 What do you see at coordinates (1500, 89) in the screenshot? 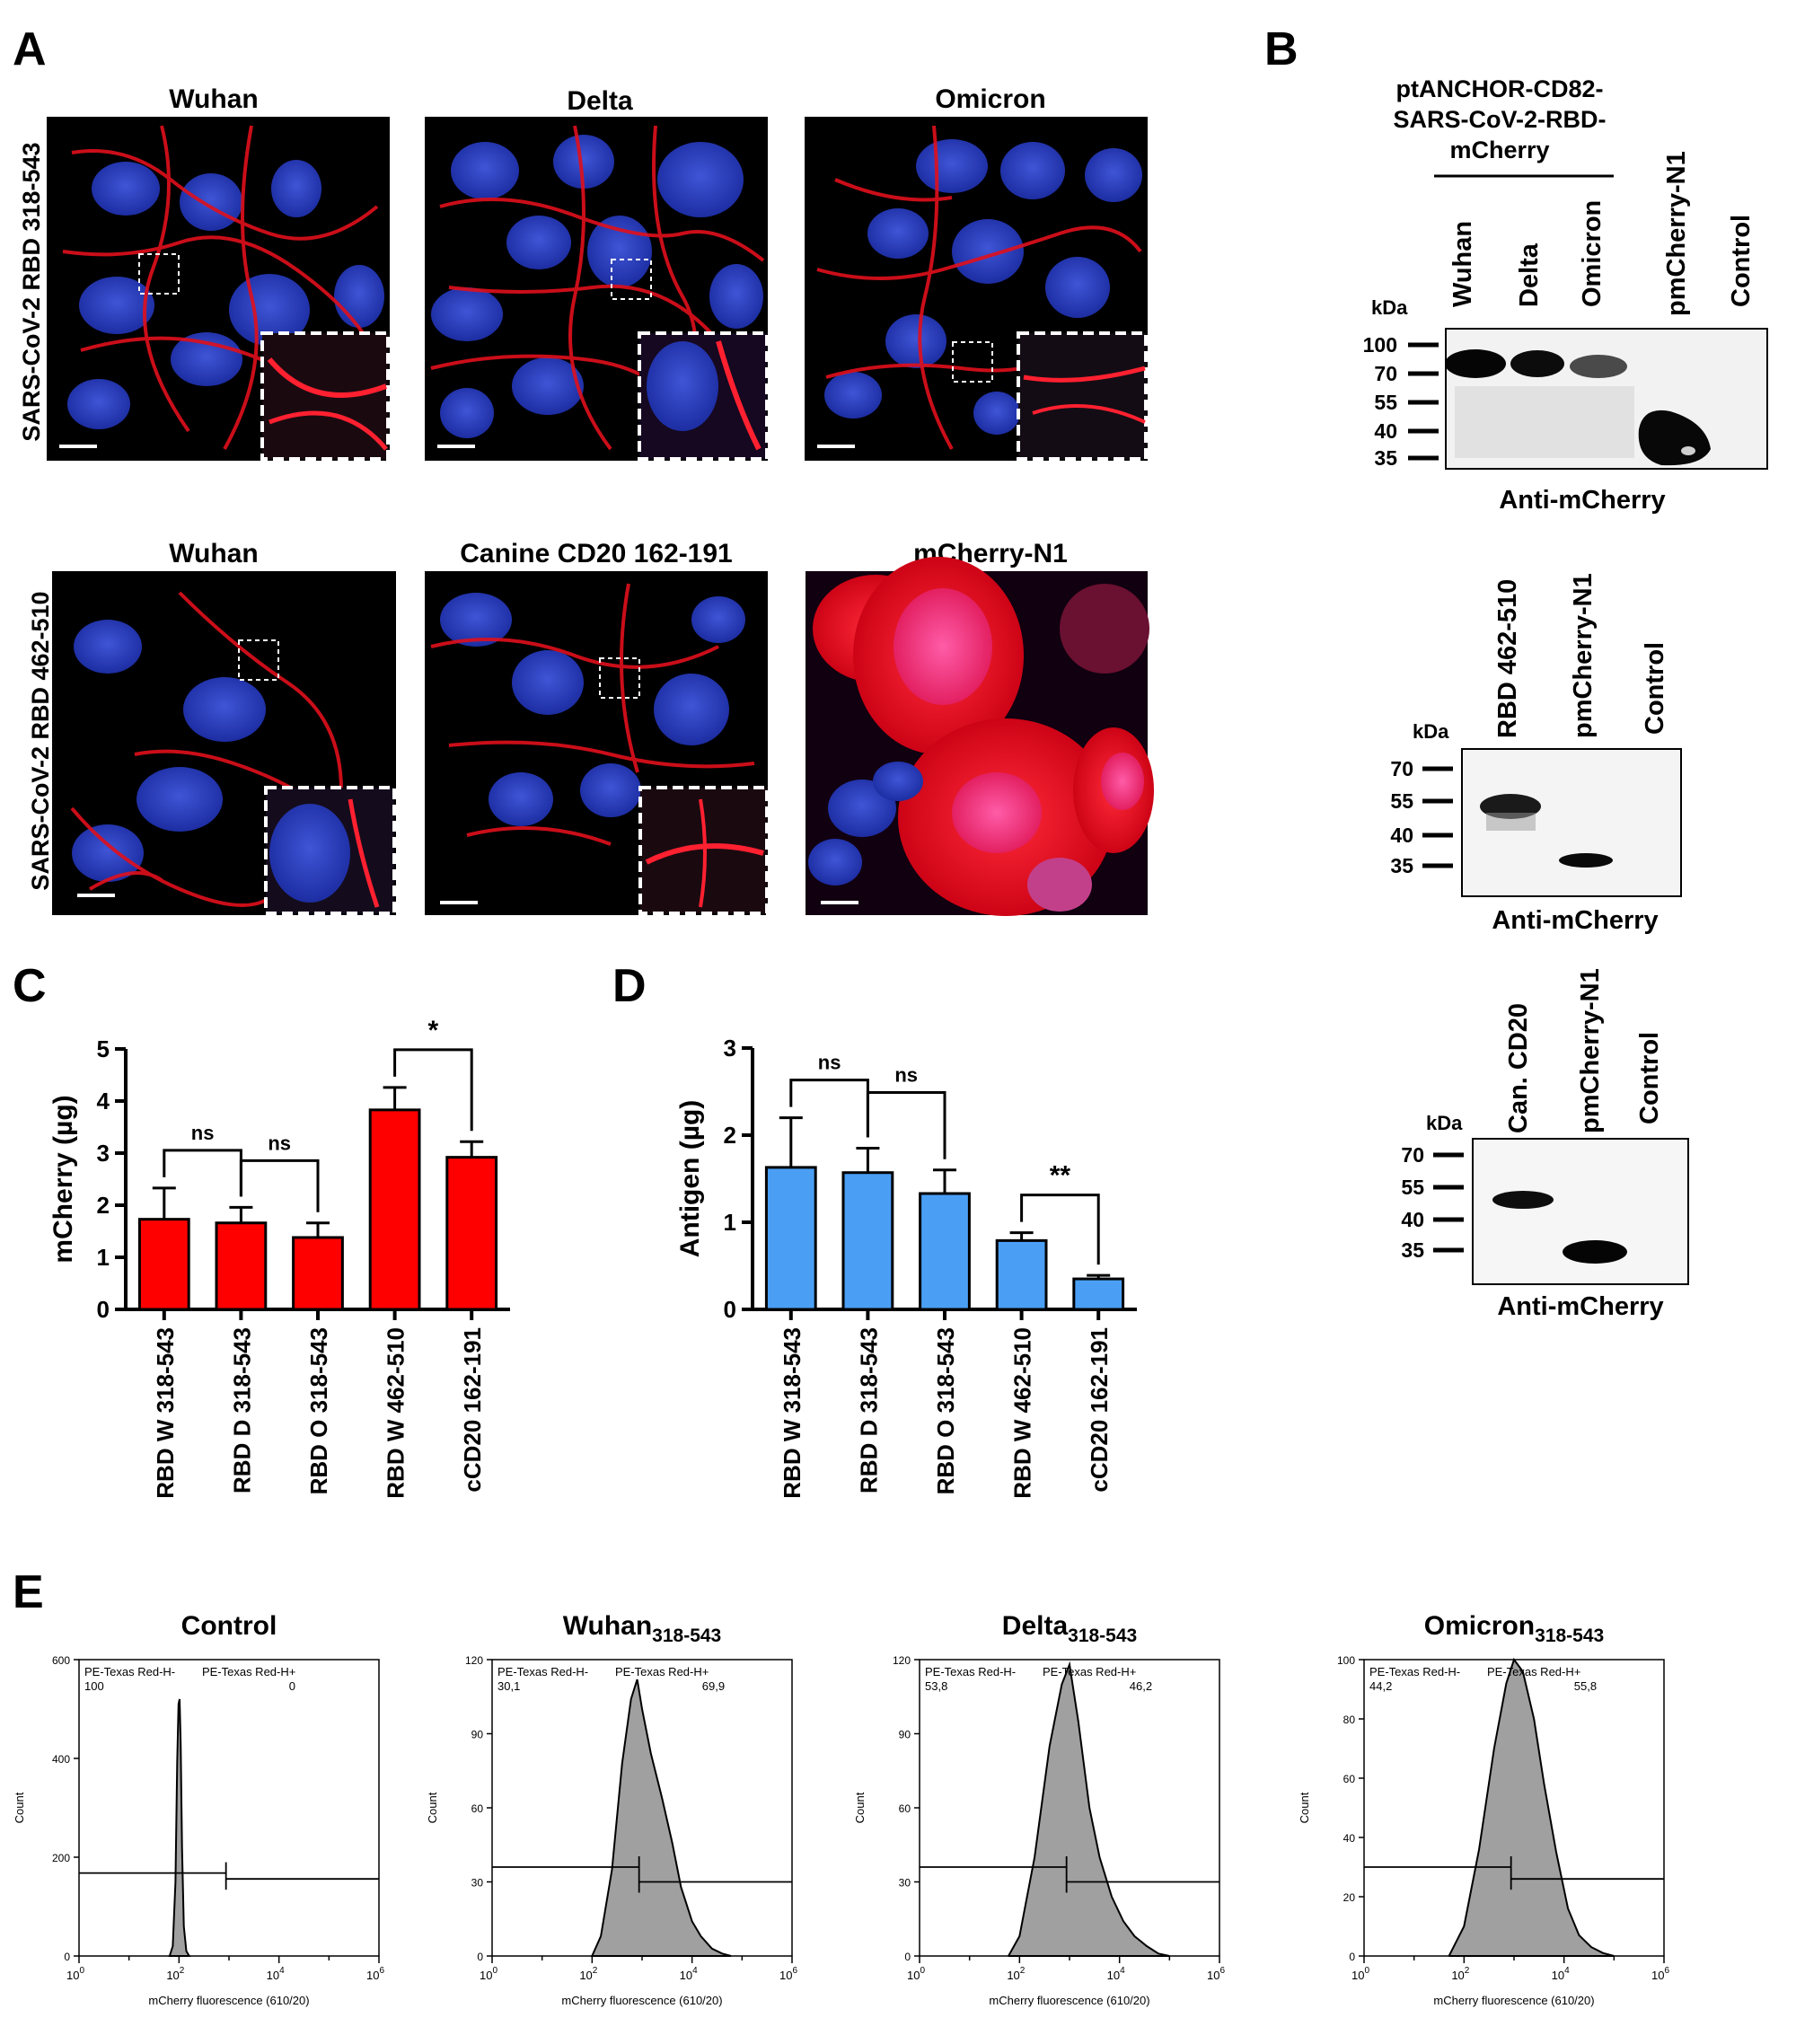
I see `b1-construct-line1: ptANCHOR-CD82-` at bounding box center [1500, 89].